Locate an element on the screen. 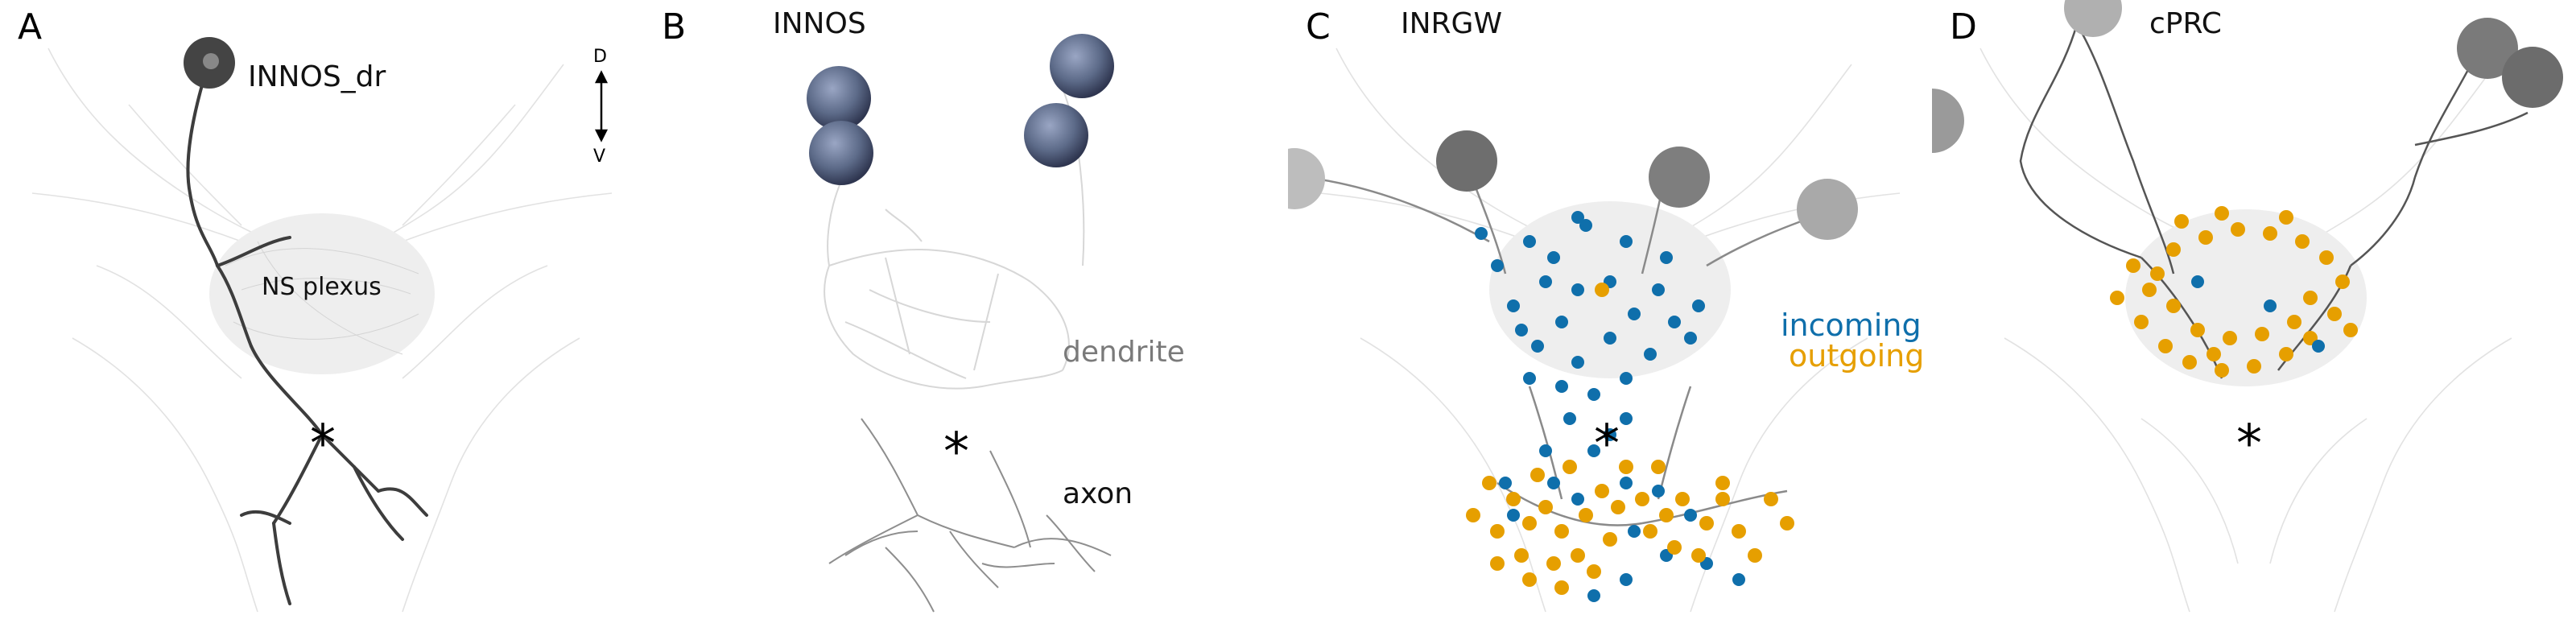 The image size is (2576, 644). panel-b-title: INNOS is located at coordinates (819, 23).